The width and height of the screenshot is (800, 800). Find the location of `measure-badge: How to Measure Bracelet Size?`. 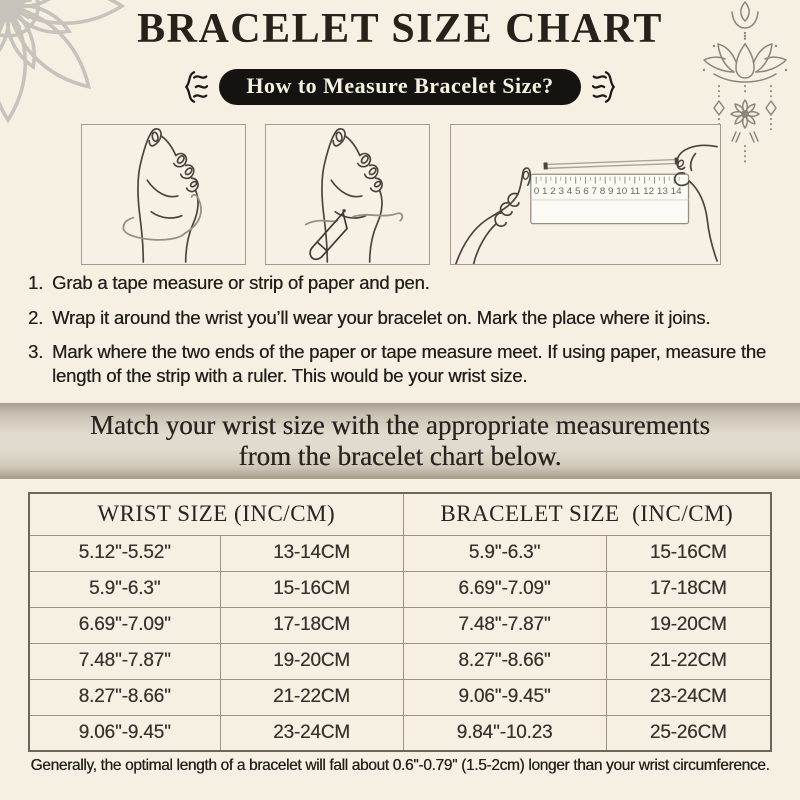

measure-badge: How to Measure Bracelet Size? is located at coordinates (400, 87).